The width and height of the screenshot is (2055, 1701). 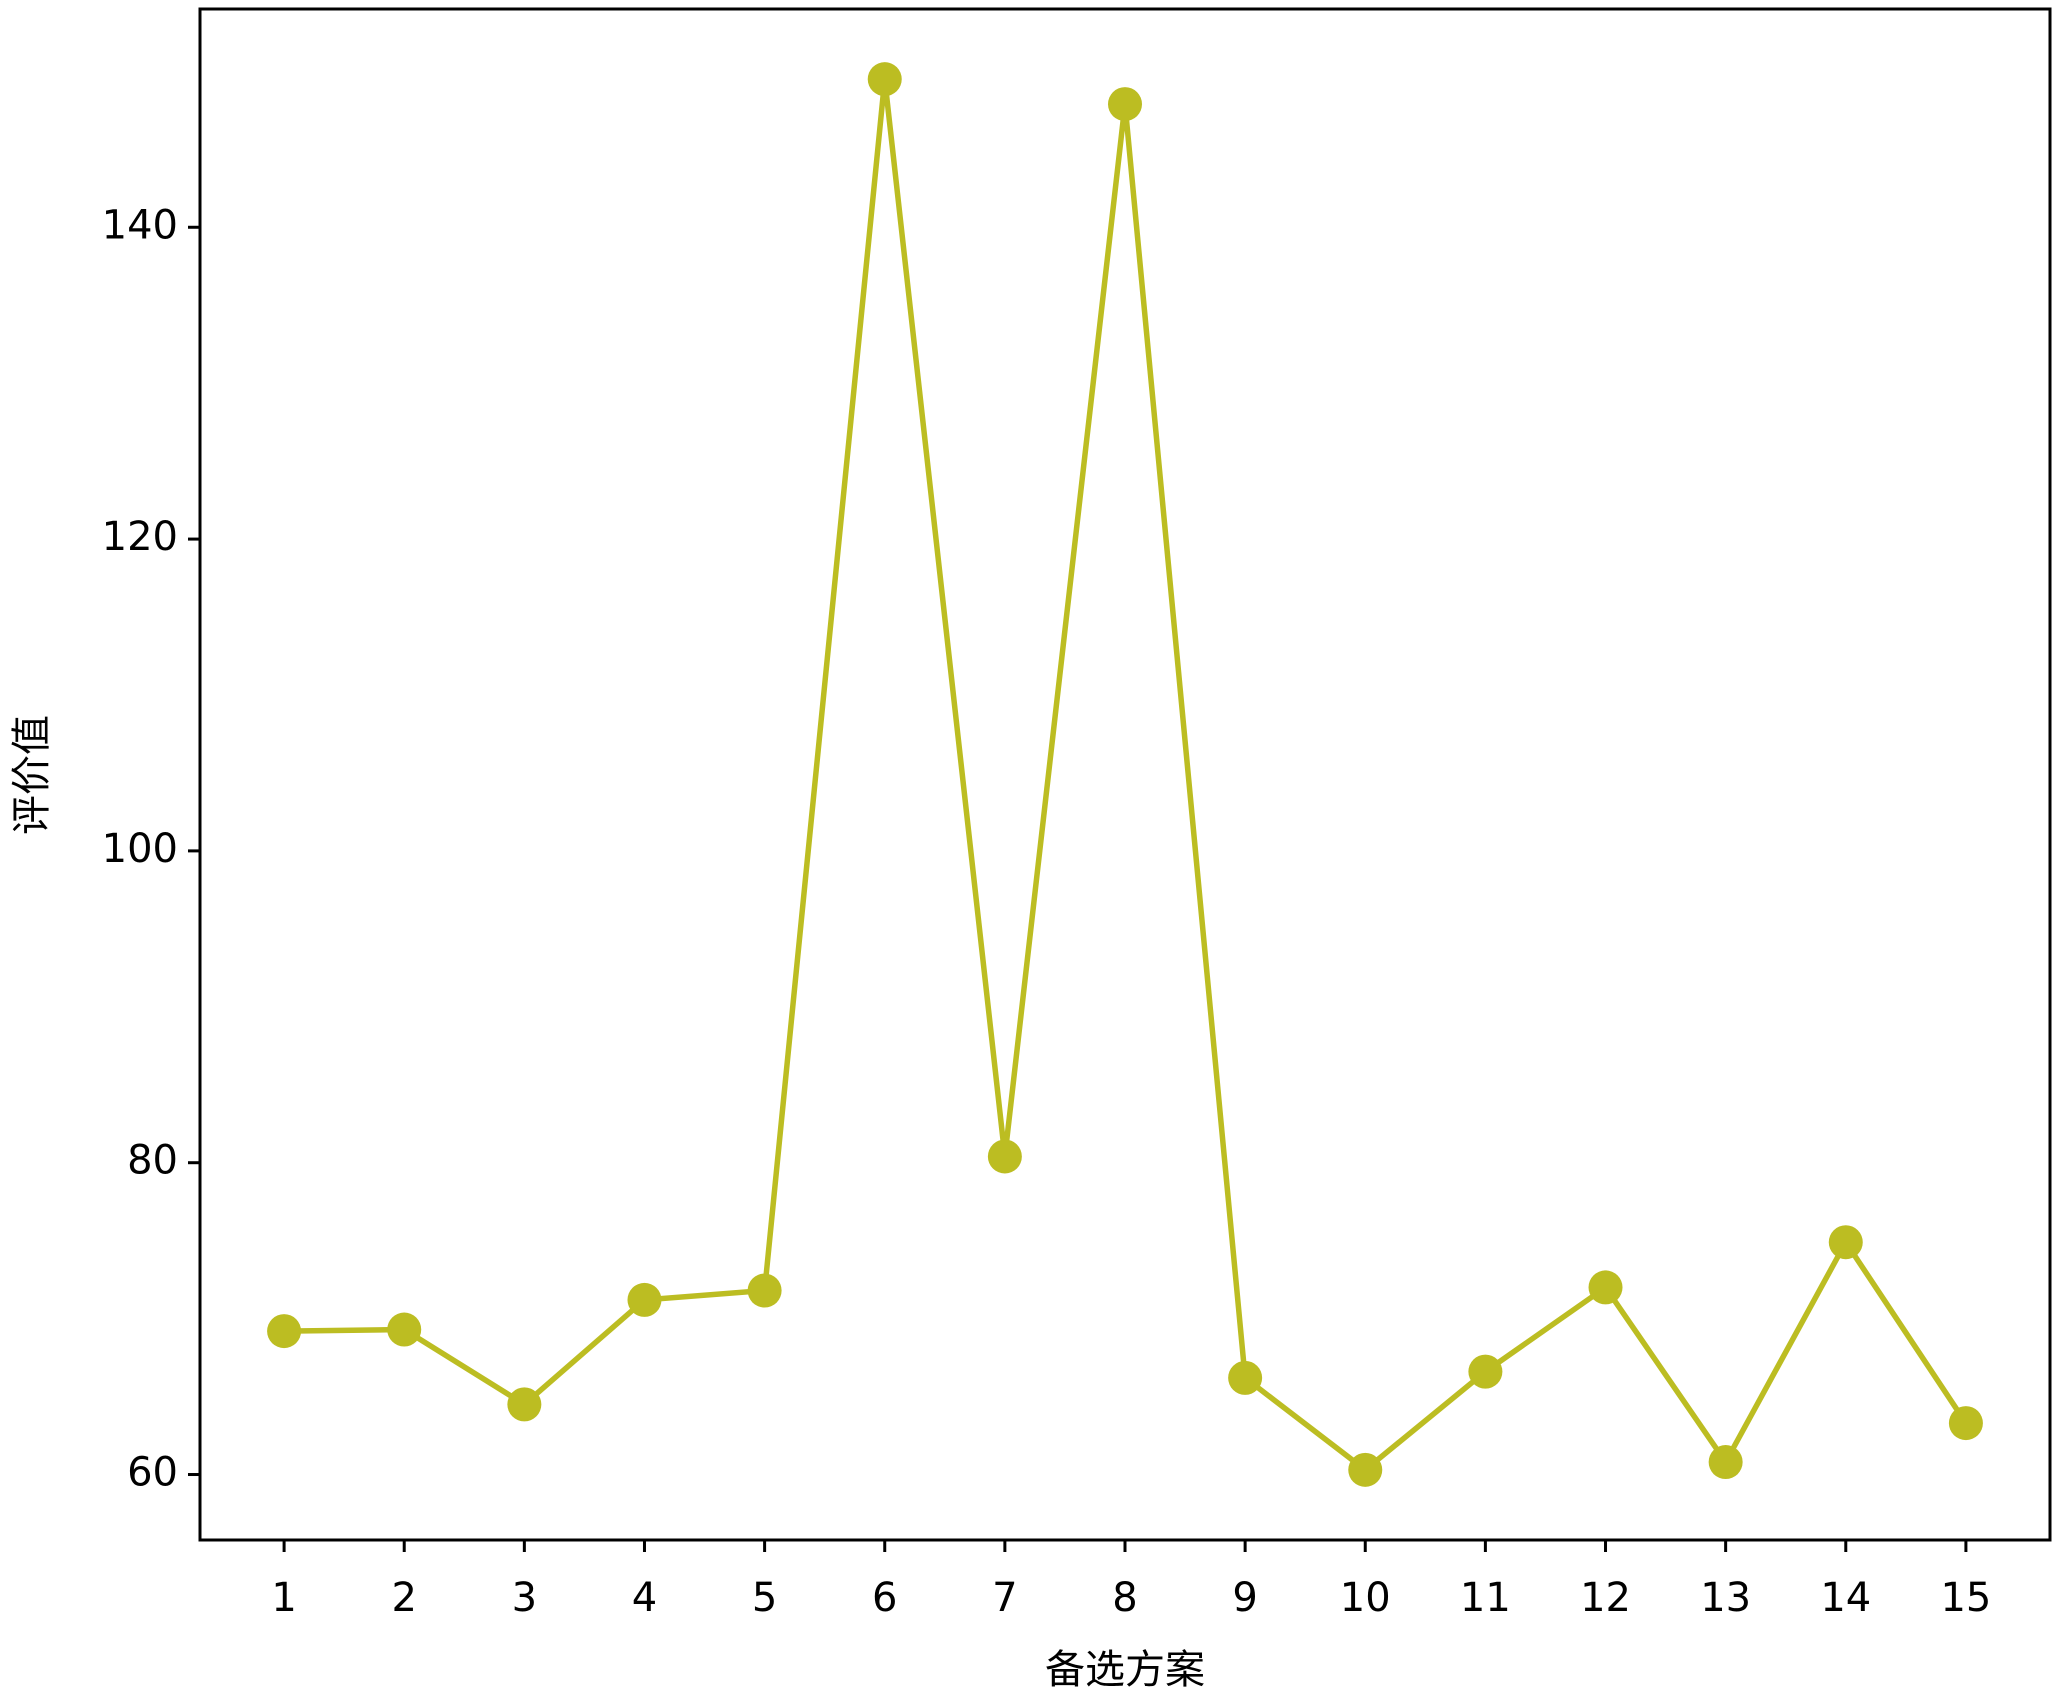 What do you see at coordinates (1124, 1598) in the screenshot?
I see `x-tick-label: 8` at bounding box center [1124, 1598].